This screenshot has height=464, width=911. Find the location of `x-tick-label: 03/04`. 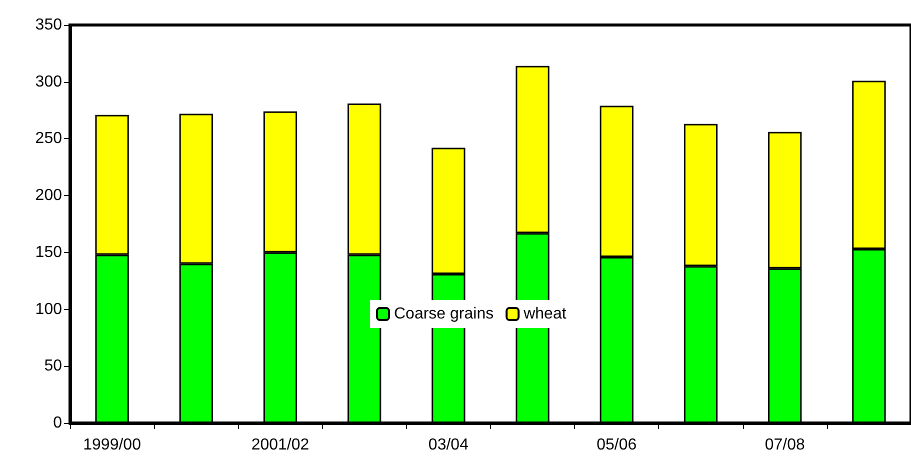

x-tick-label: 03/04 is located at coordinates (448, 445).